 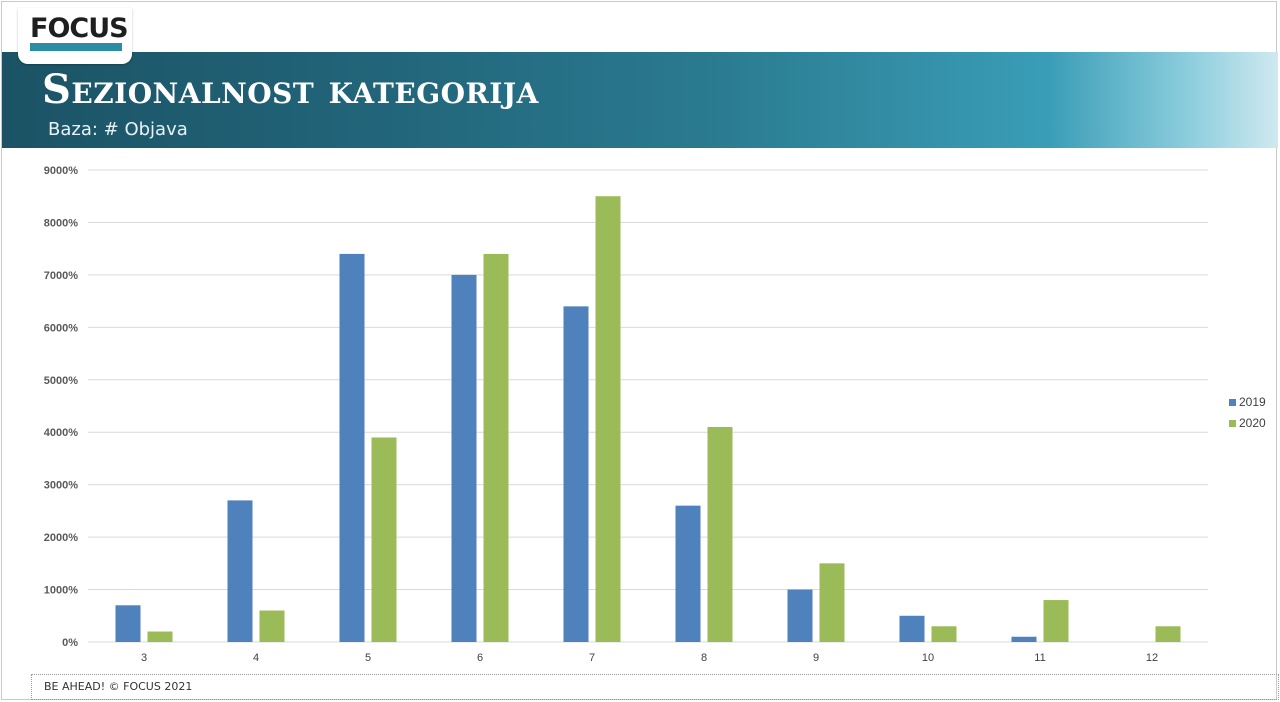 I want to click on y-tick-label: 5000%, so click(x=61, y=381).